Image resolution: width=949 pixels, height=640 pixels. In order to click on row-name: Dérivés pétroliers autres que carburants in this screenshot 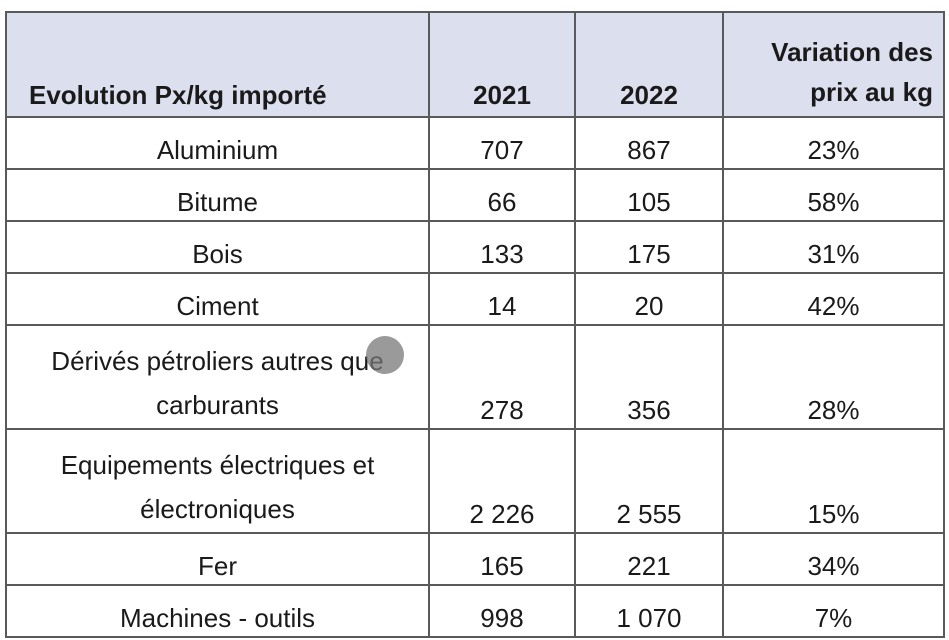, I will do `click(217, 377)`.